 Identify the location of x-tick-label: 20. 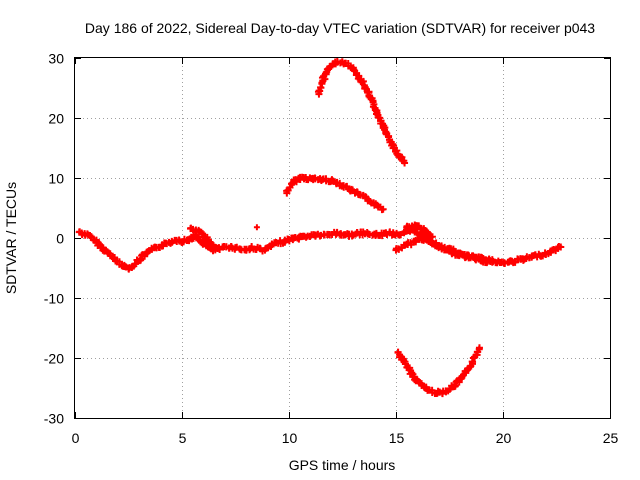
(504, 438).